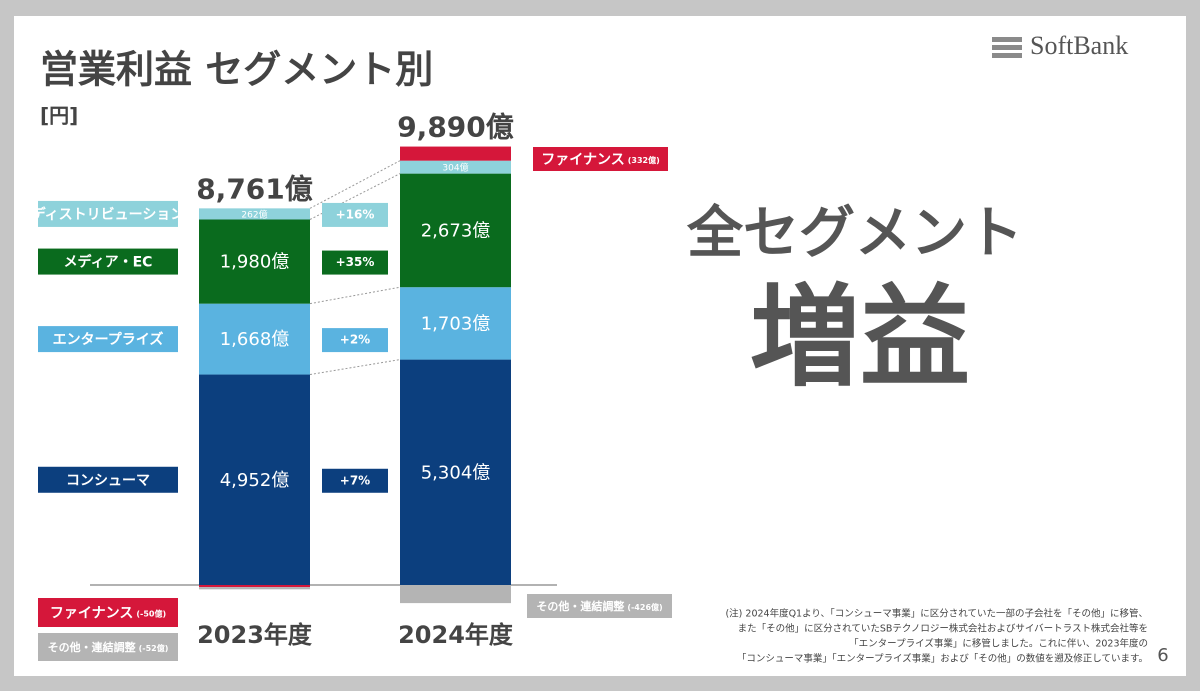  I want to click on title: 営業利益 セグメント別, so click(236, 70).